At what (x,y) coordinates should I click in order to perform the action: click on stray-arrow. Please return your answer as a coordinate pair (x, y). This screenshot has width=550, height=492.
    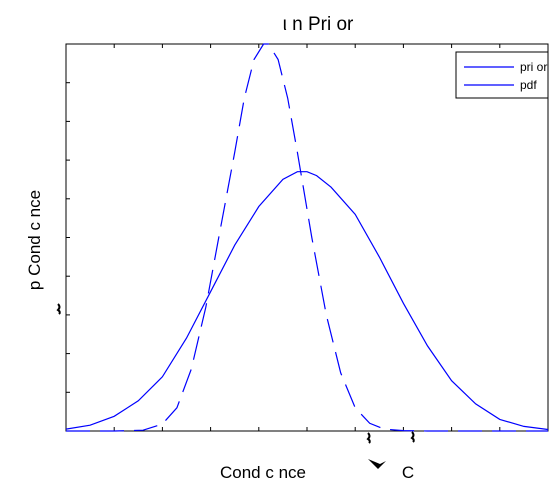
    Looking at the image, I should click on (377, 464).